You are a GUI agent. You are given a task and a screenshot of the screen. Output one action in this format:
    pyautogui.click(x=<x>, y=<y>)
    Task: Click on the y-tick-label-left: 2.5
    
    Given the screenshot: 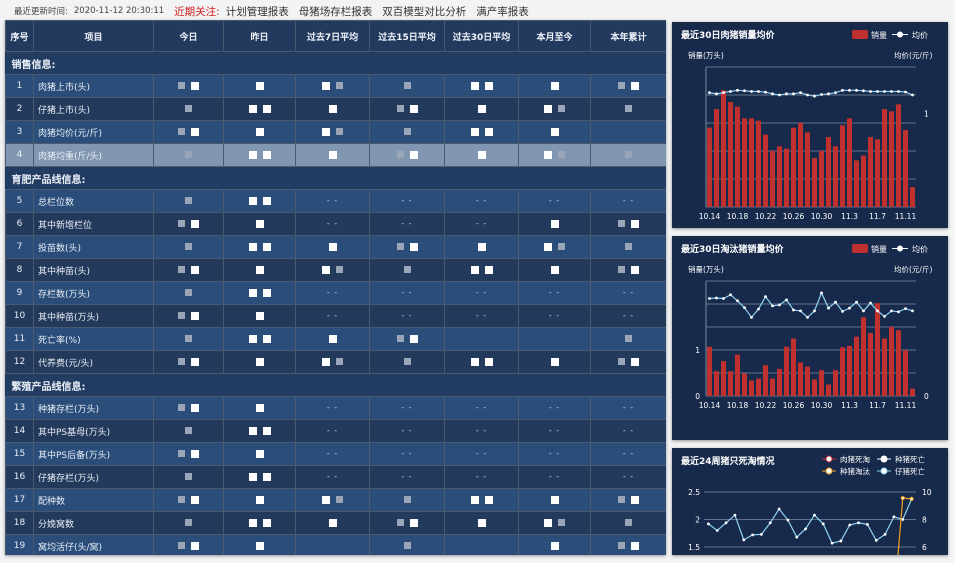 What is the action you would take?
    pyautogui.click(x=694, y=492)
    